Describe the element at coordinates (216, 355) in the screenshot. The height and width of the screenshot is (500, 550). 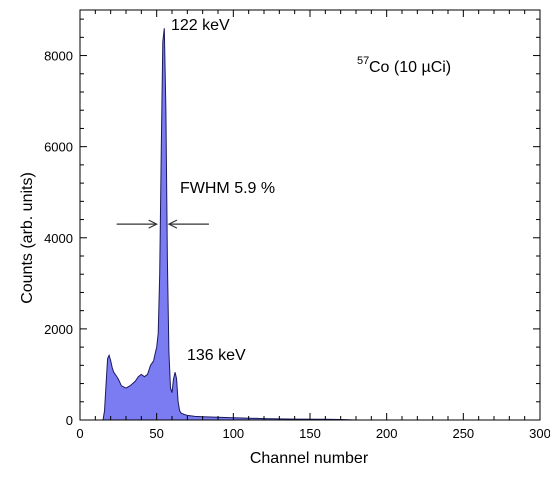
I see `peak-label-136kev: 136 keV` at that location.